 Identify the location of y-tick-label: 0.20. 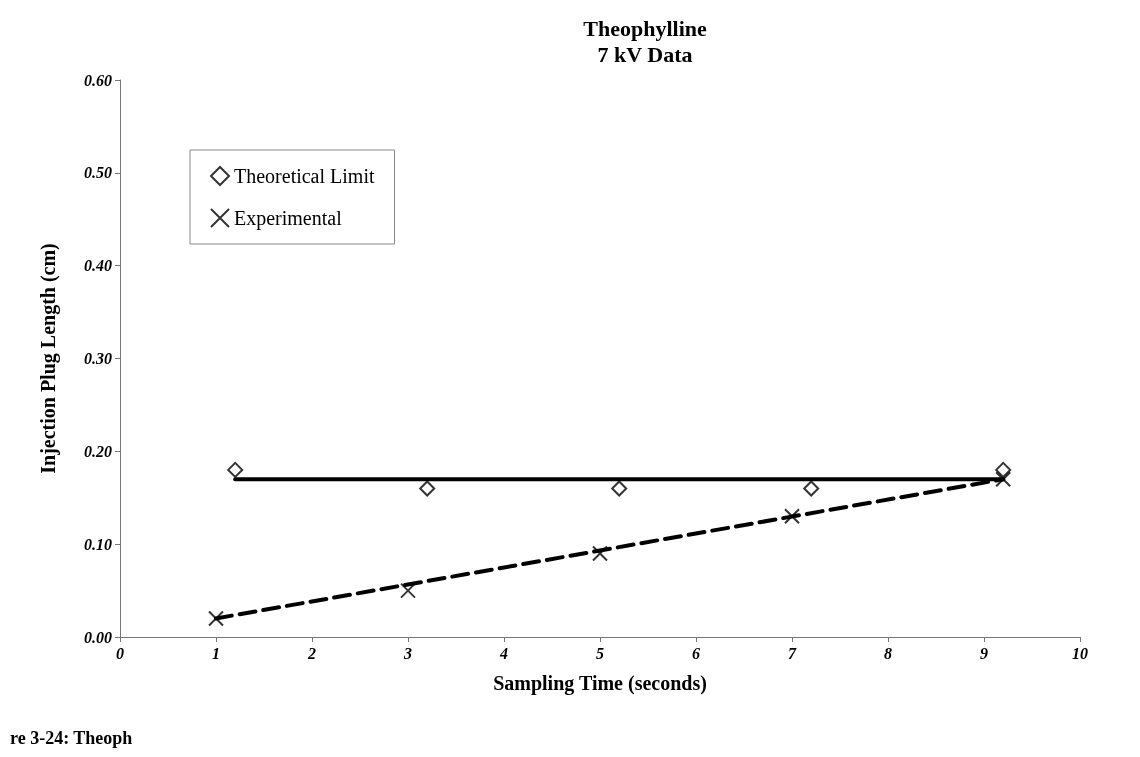
(98, 451).